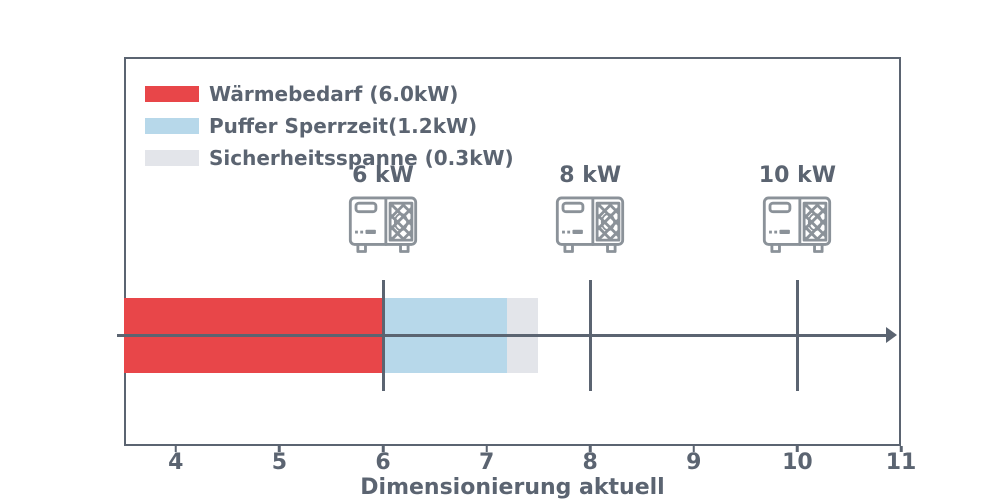  What do you see at coordinates (502, 335) in the screenshot?
I see `dimension-axis-arrow` at bounding box center [502, 335].